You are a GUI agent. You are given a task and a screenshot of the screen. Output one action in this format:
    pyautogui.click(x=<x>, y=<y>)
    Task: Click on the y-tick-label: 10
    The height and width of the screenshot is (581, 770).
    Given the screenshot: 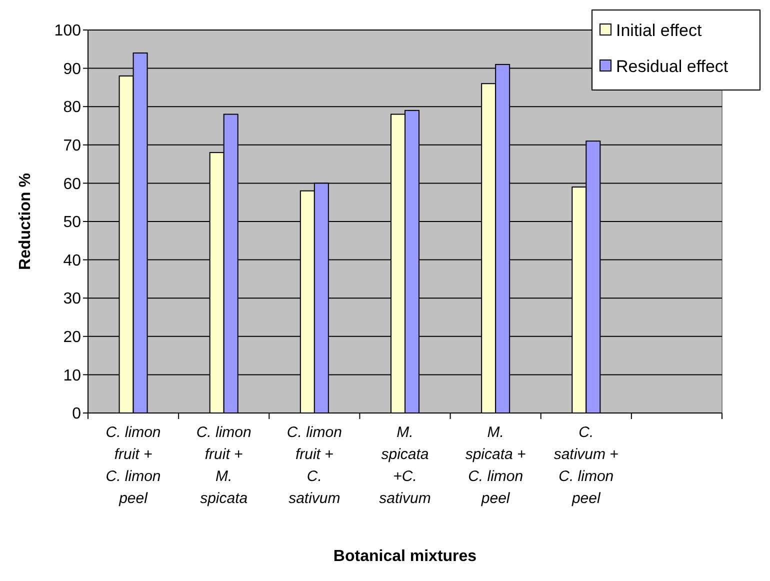 What is the action you would take?
    pyautogui.click(x=72, y=375)
    